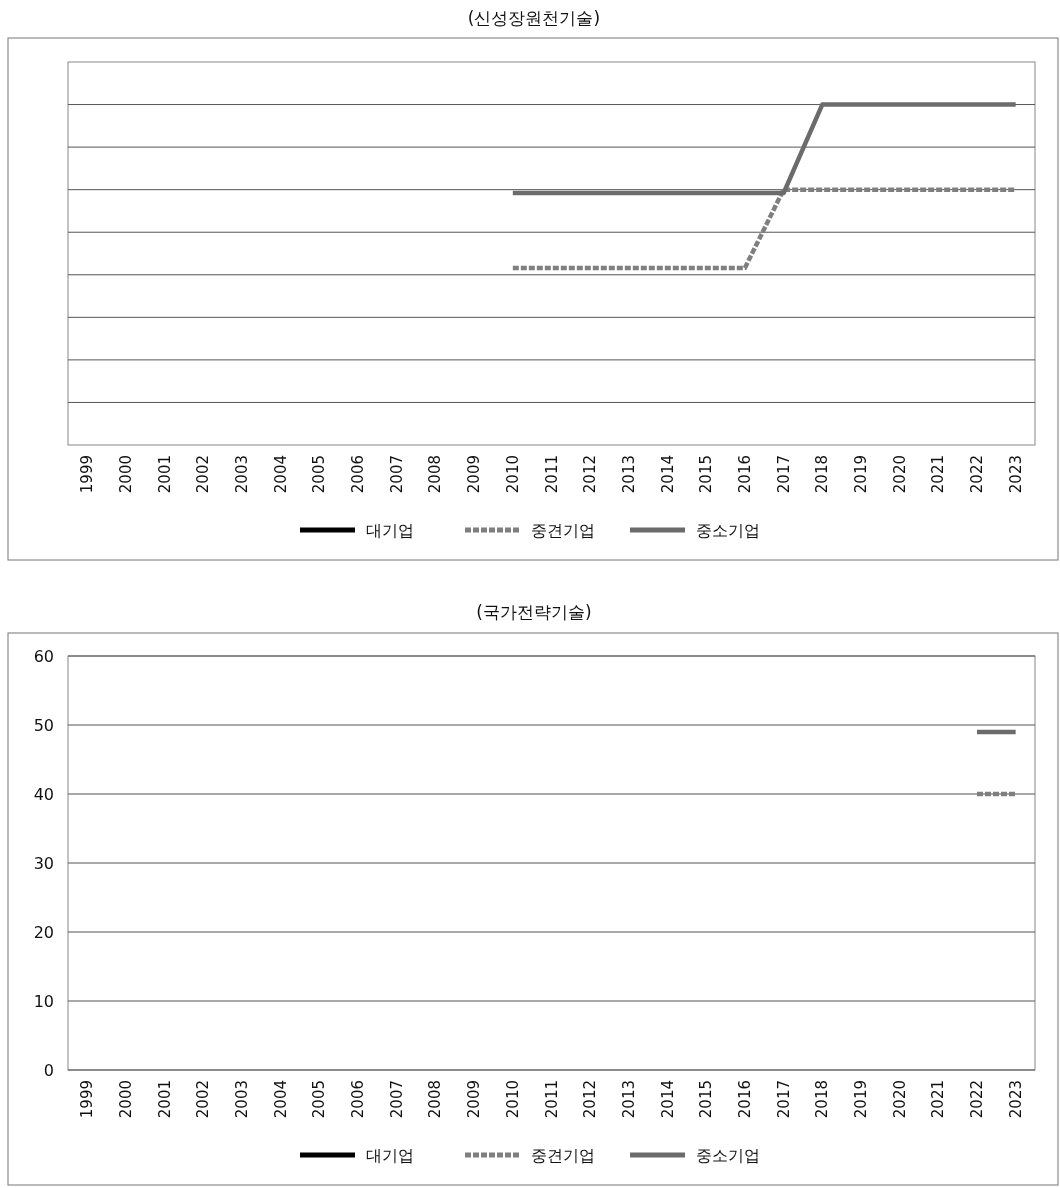 The width and height of the screenshot is (1060, 1188). What do you see at coordinates (534, 612) in the screenshot?
I see `chart-title: (국가전략기술)` at bounding box center [534, 612].